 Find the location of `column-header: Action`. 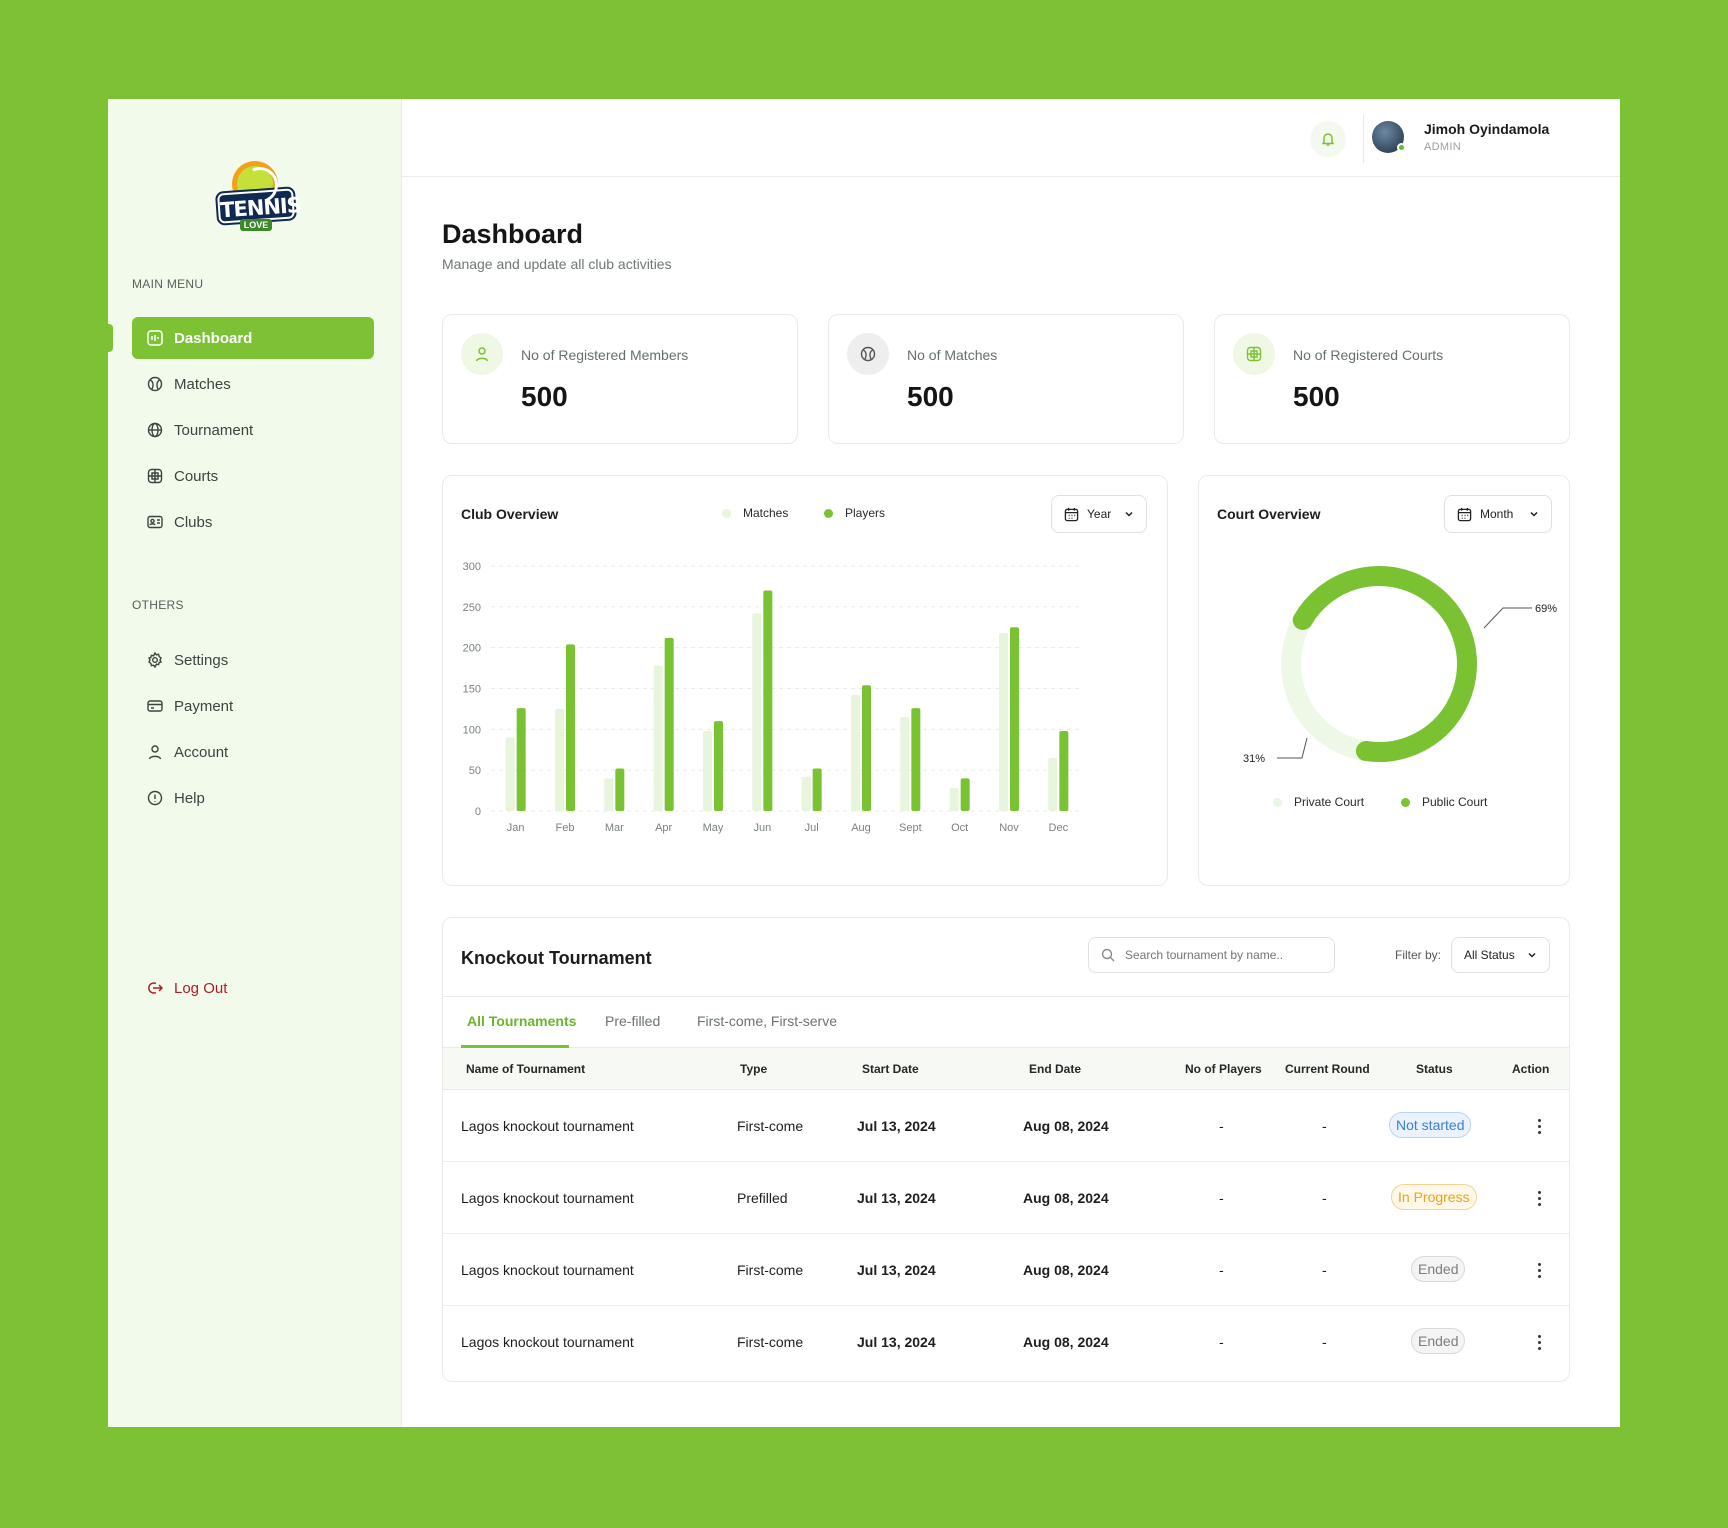

column-header: Action is located at coordinates (1531, 1069).